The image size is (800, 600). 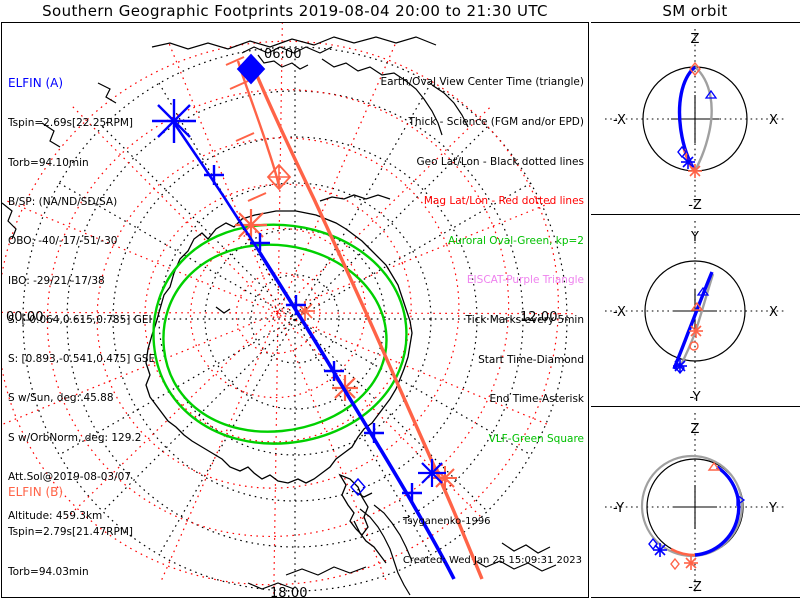 What do you see at coordinates (446, 521) in the screenshot?
I see `model-name: Tsyganenko-1996` at bounding box center [446, 521].